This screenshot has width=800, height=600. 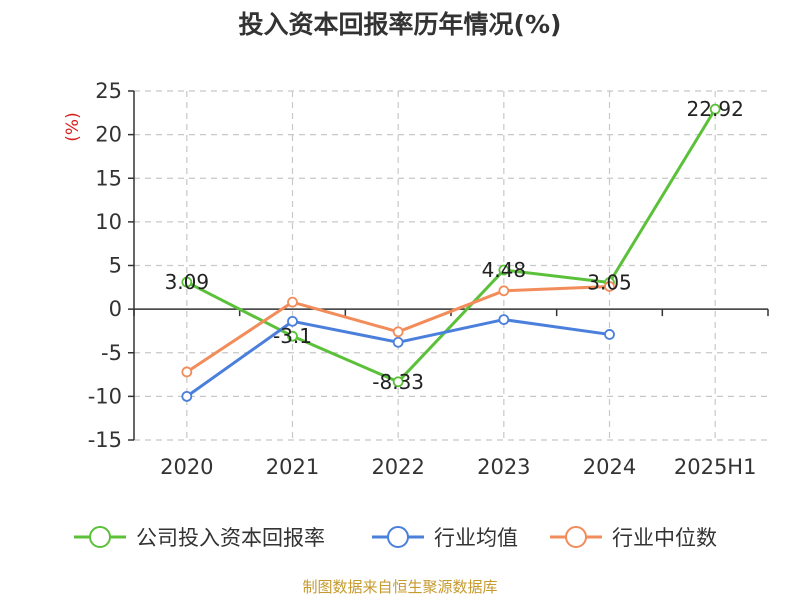 I want to click on x-tick-label: 2021, so click(x=292, y=467).